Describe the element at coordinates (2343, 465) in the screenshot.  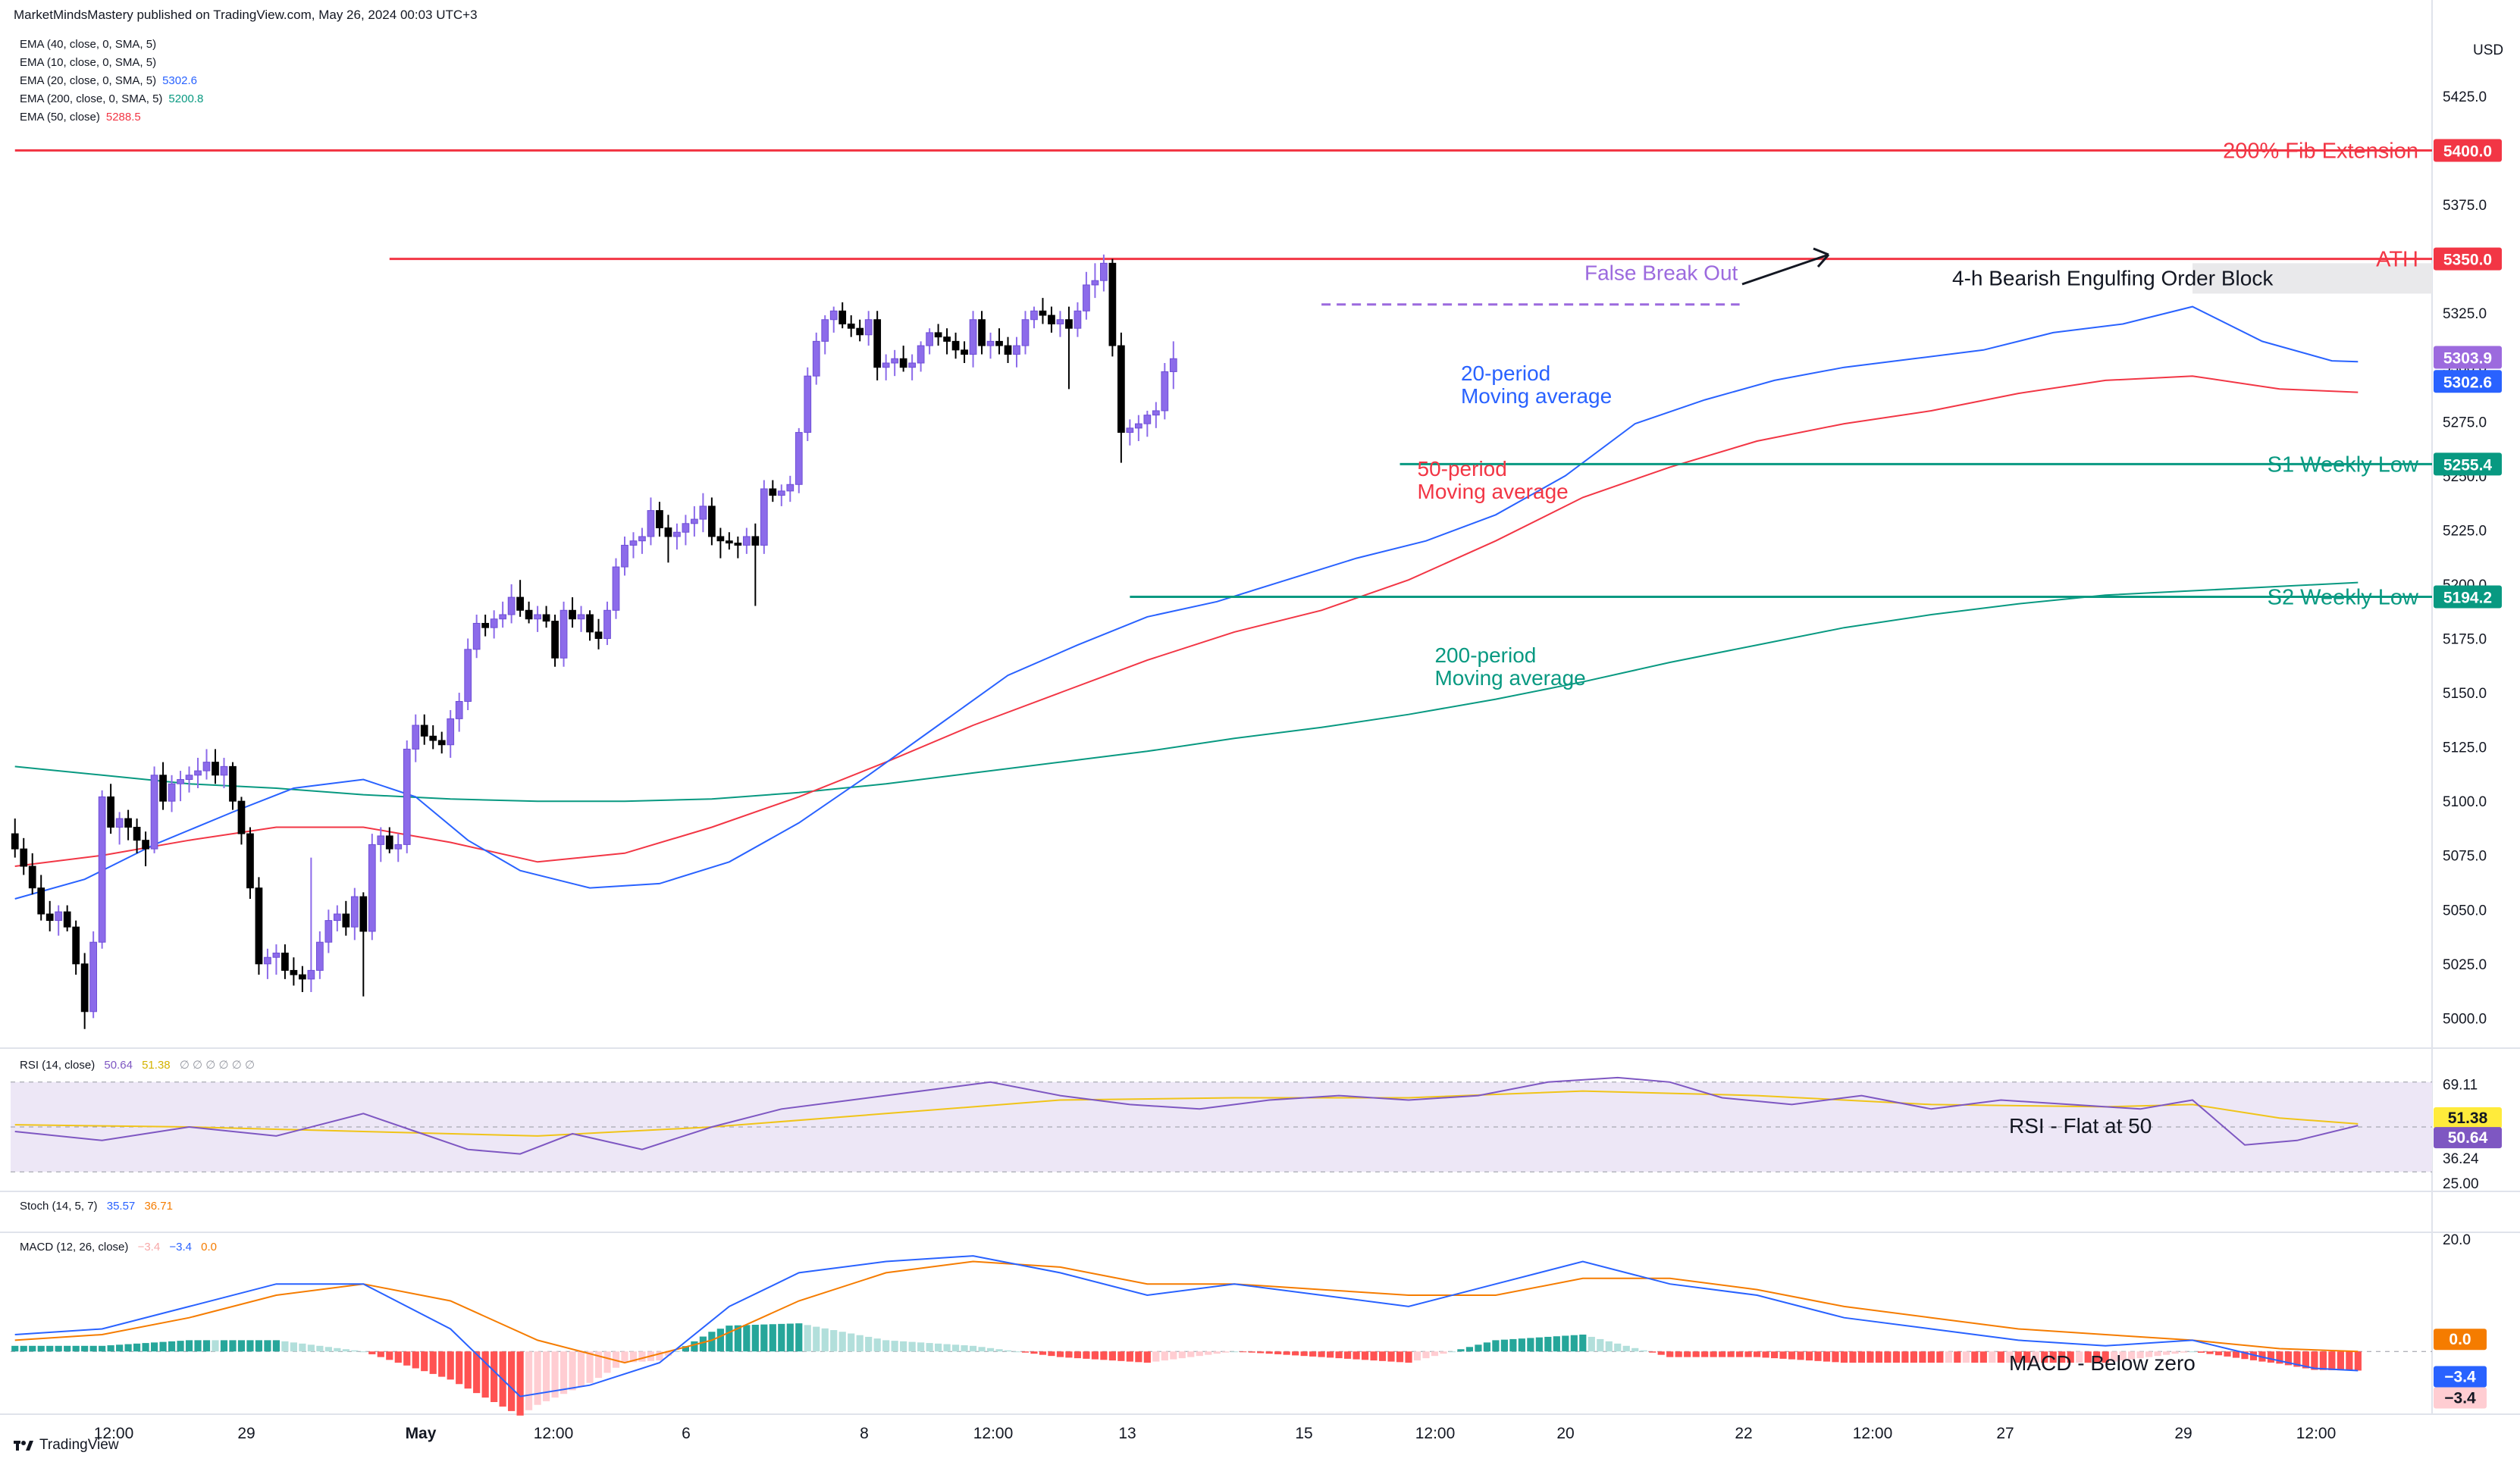
I see `level-label: S1 Weekly Low` at that location.